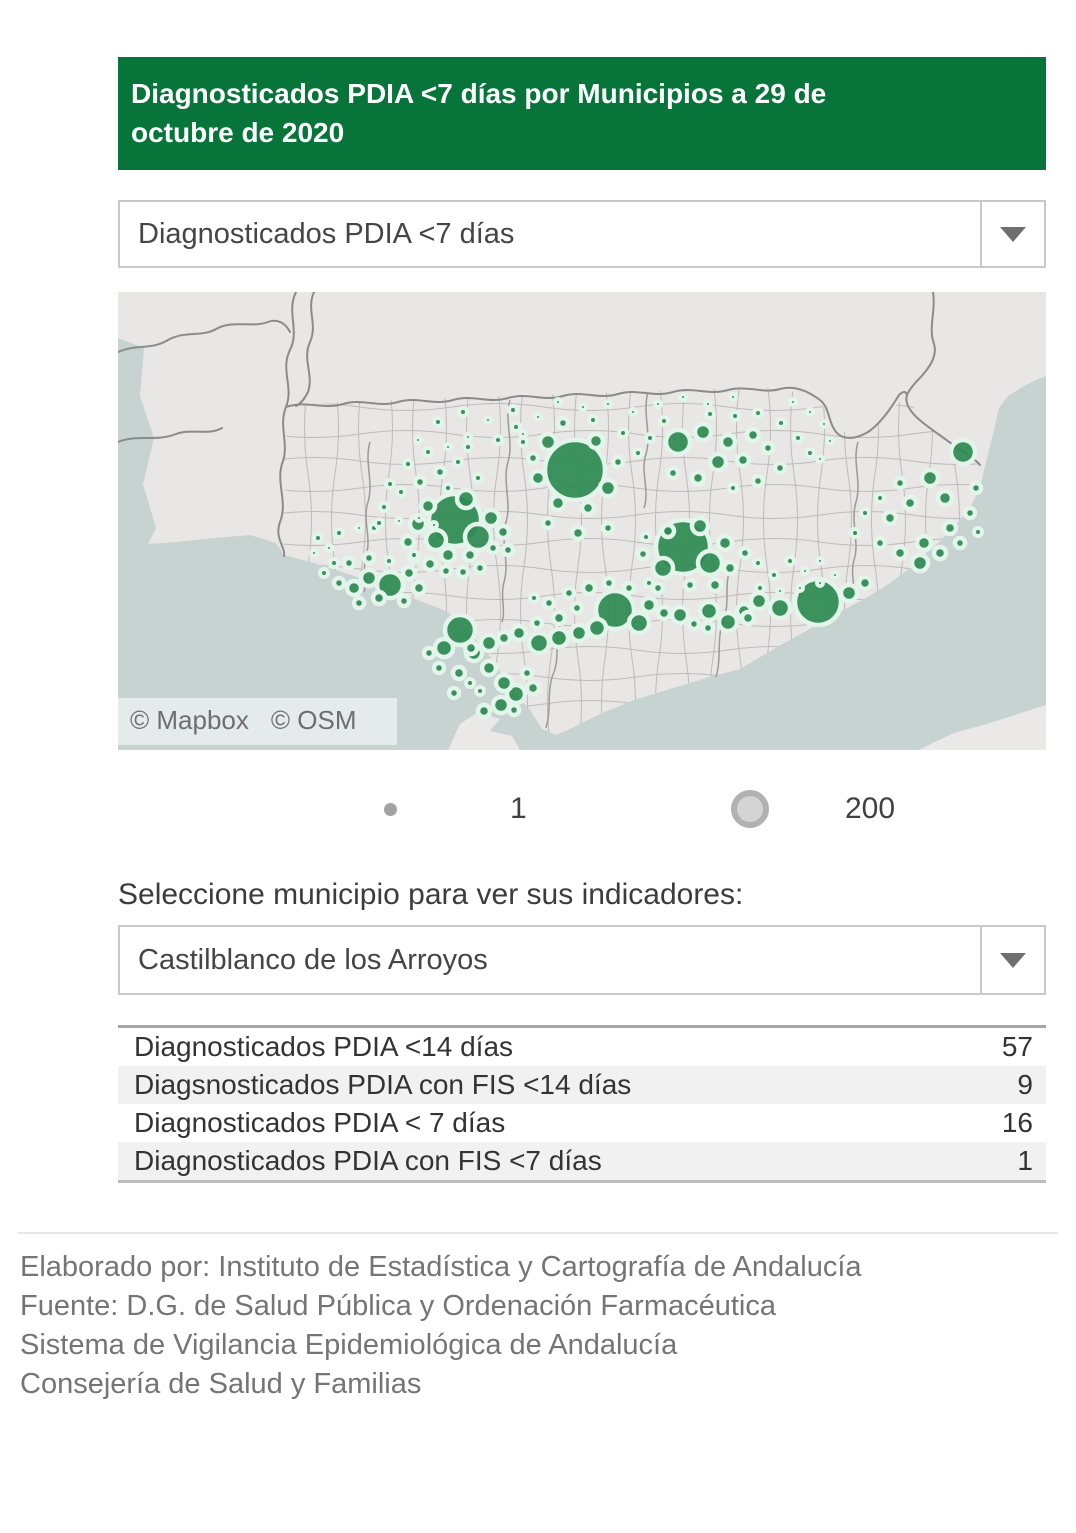  What do you see at coordinates (221, 1384) in the screenshot?
I see `footer-line: Consejería de Salud y Familias` at bounding box center [221, 1384].